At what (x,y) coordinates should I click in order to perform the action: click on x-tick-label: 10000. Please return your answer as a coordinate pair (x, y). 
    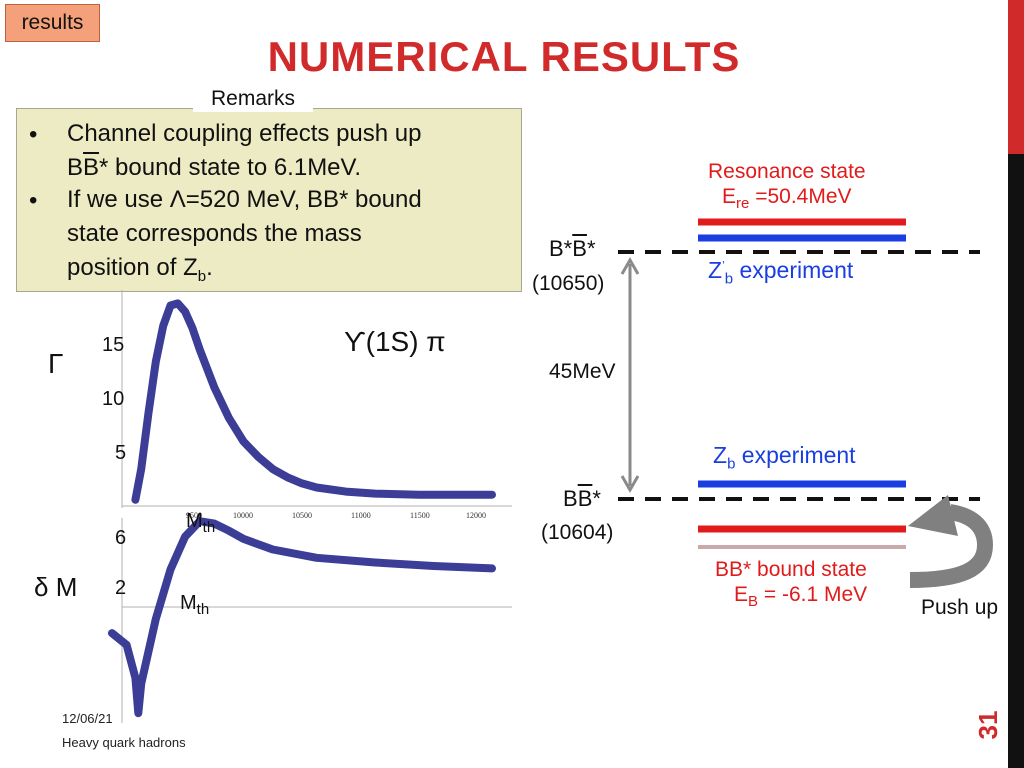
    Looking at the image, I should click on (243, 515).